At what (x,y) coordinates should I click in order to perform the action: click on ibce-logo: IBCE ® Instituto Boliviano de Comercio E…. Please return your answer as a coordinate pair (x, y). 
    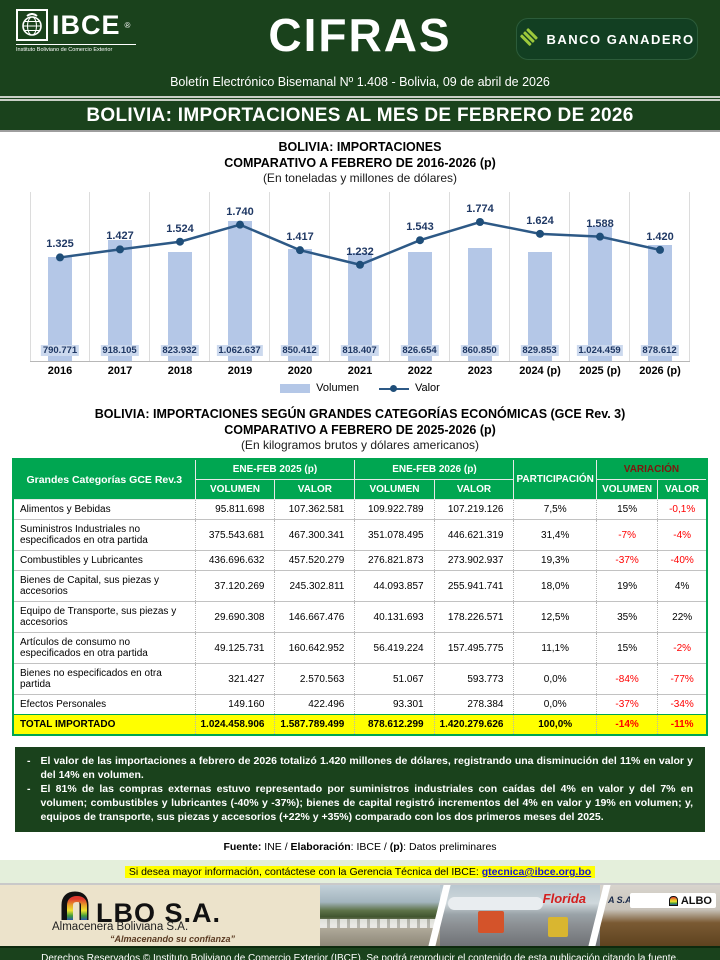
    Looking at the image, I should click on (76, 31).